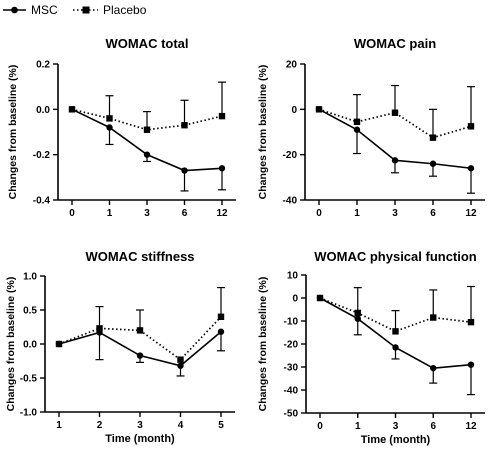 The height and width of the screenshot is (452, 500). I want to click on womac-total-xtick-label: 0, so click(72, 213).